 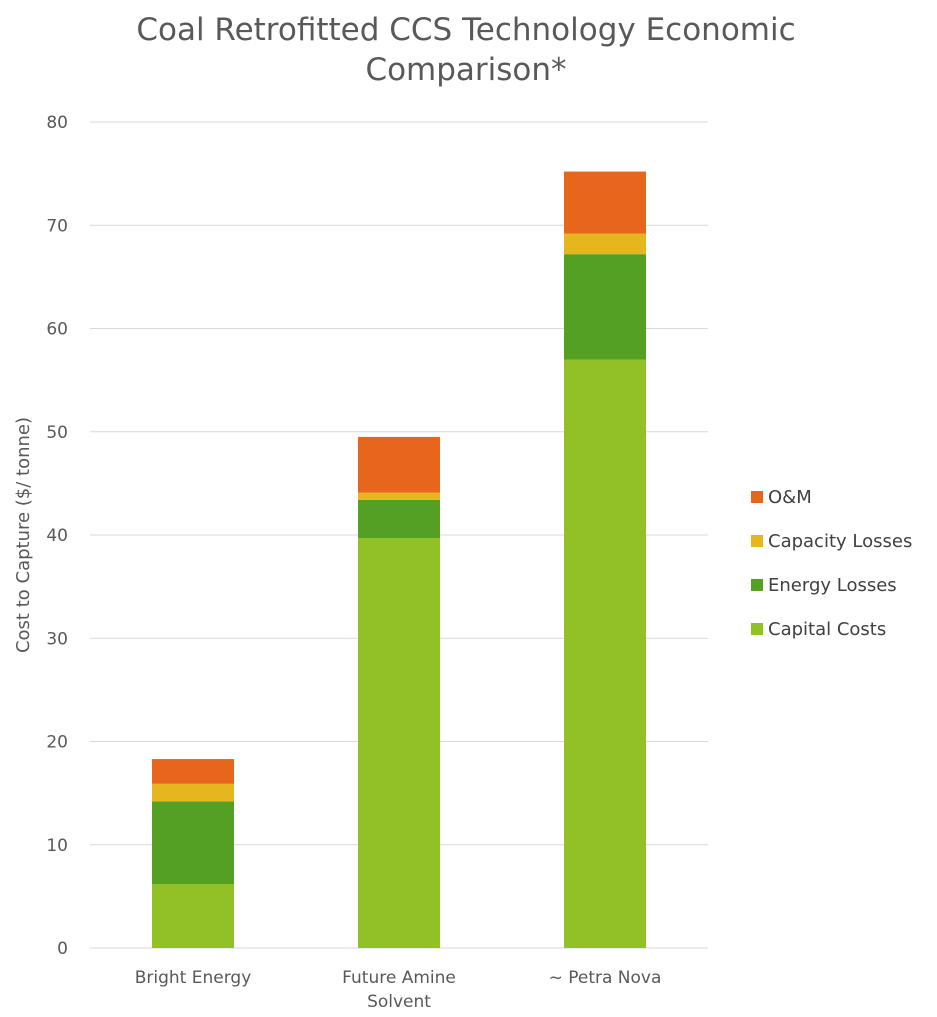 What do you see at coordinates (465, 70) in the screenshot?
I see `chart-title-line-2: Comparison*` at bounding box center [465, 70].